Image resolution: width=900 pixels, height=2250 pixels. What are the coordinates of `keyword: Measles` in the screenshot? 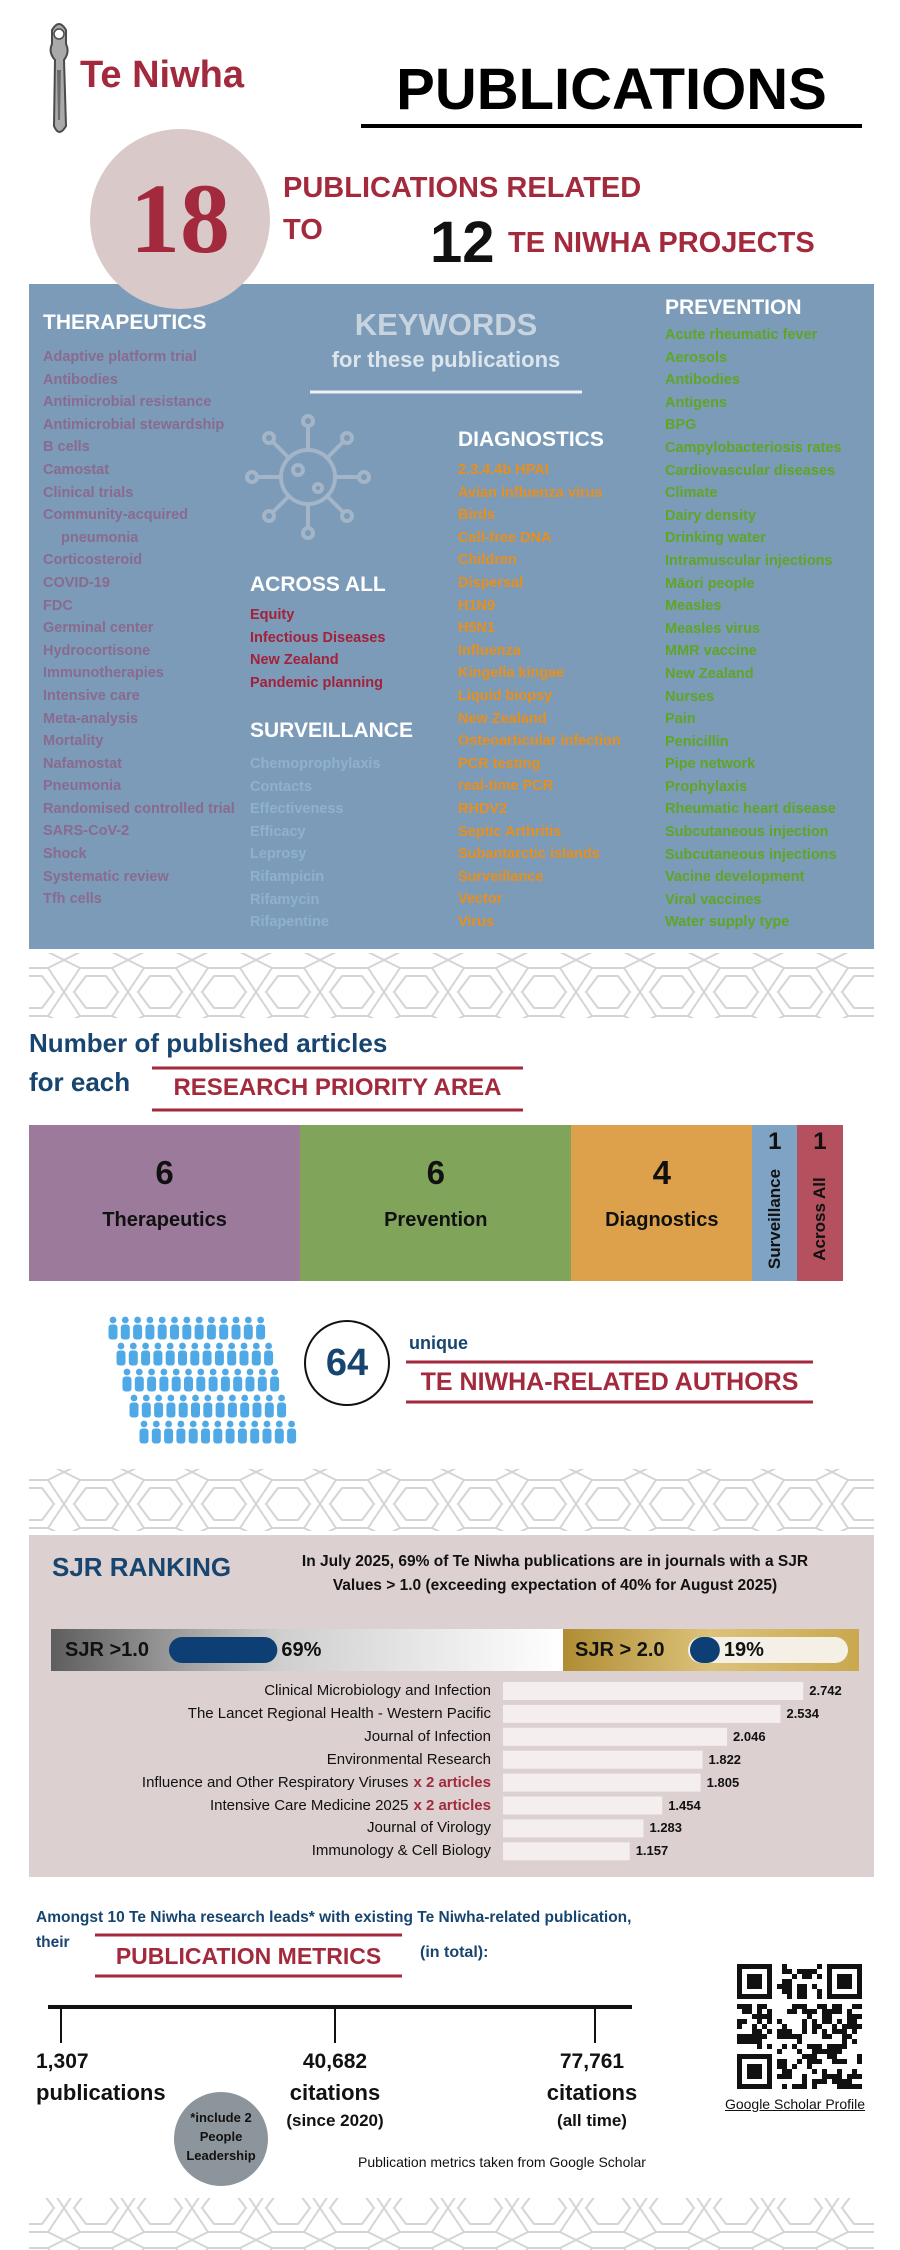 It's located at (693, 606).